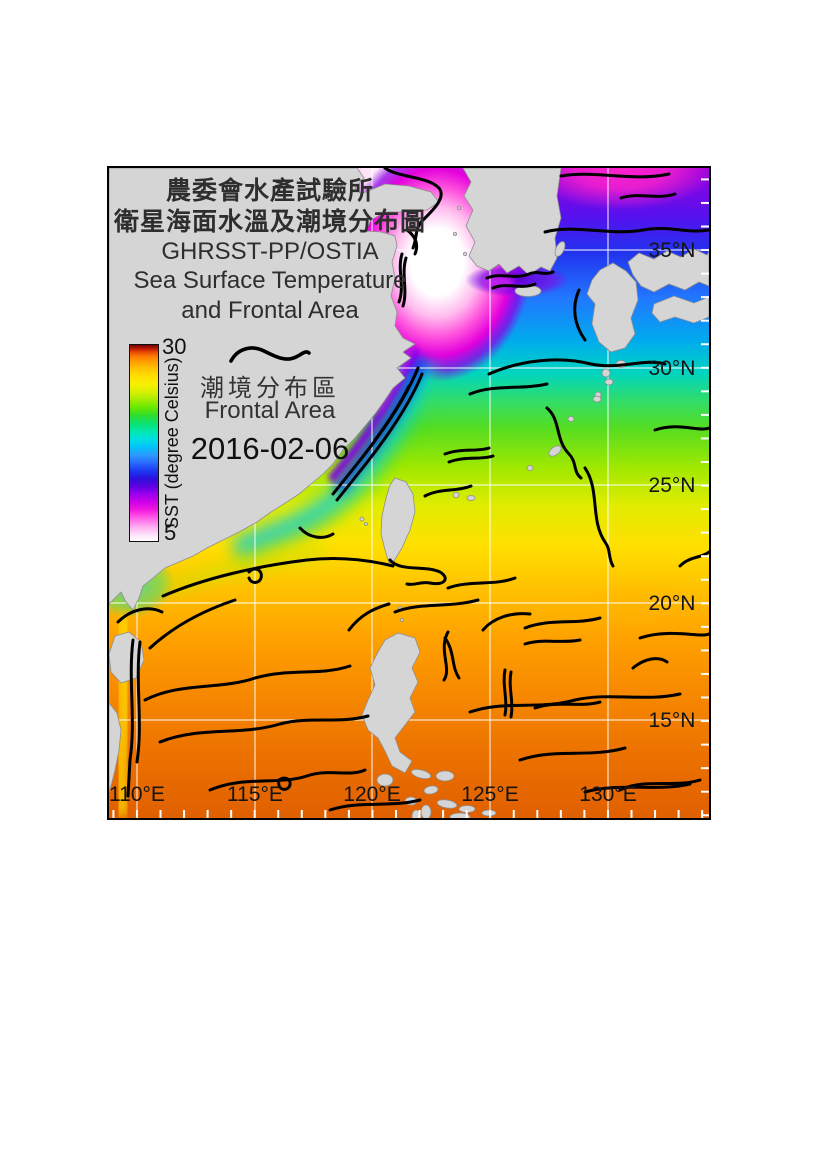  Describe the element at coordinates (174, 346) in the screenshot. I see `colorbar-max-label: 30` at that location.